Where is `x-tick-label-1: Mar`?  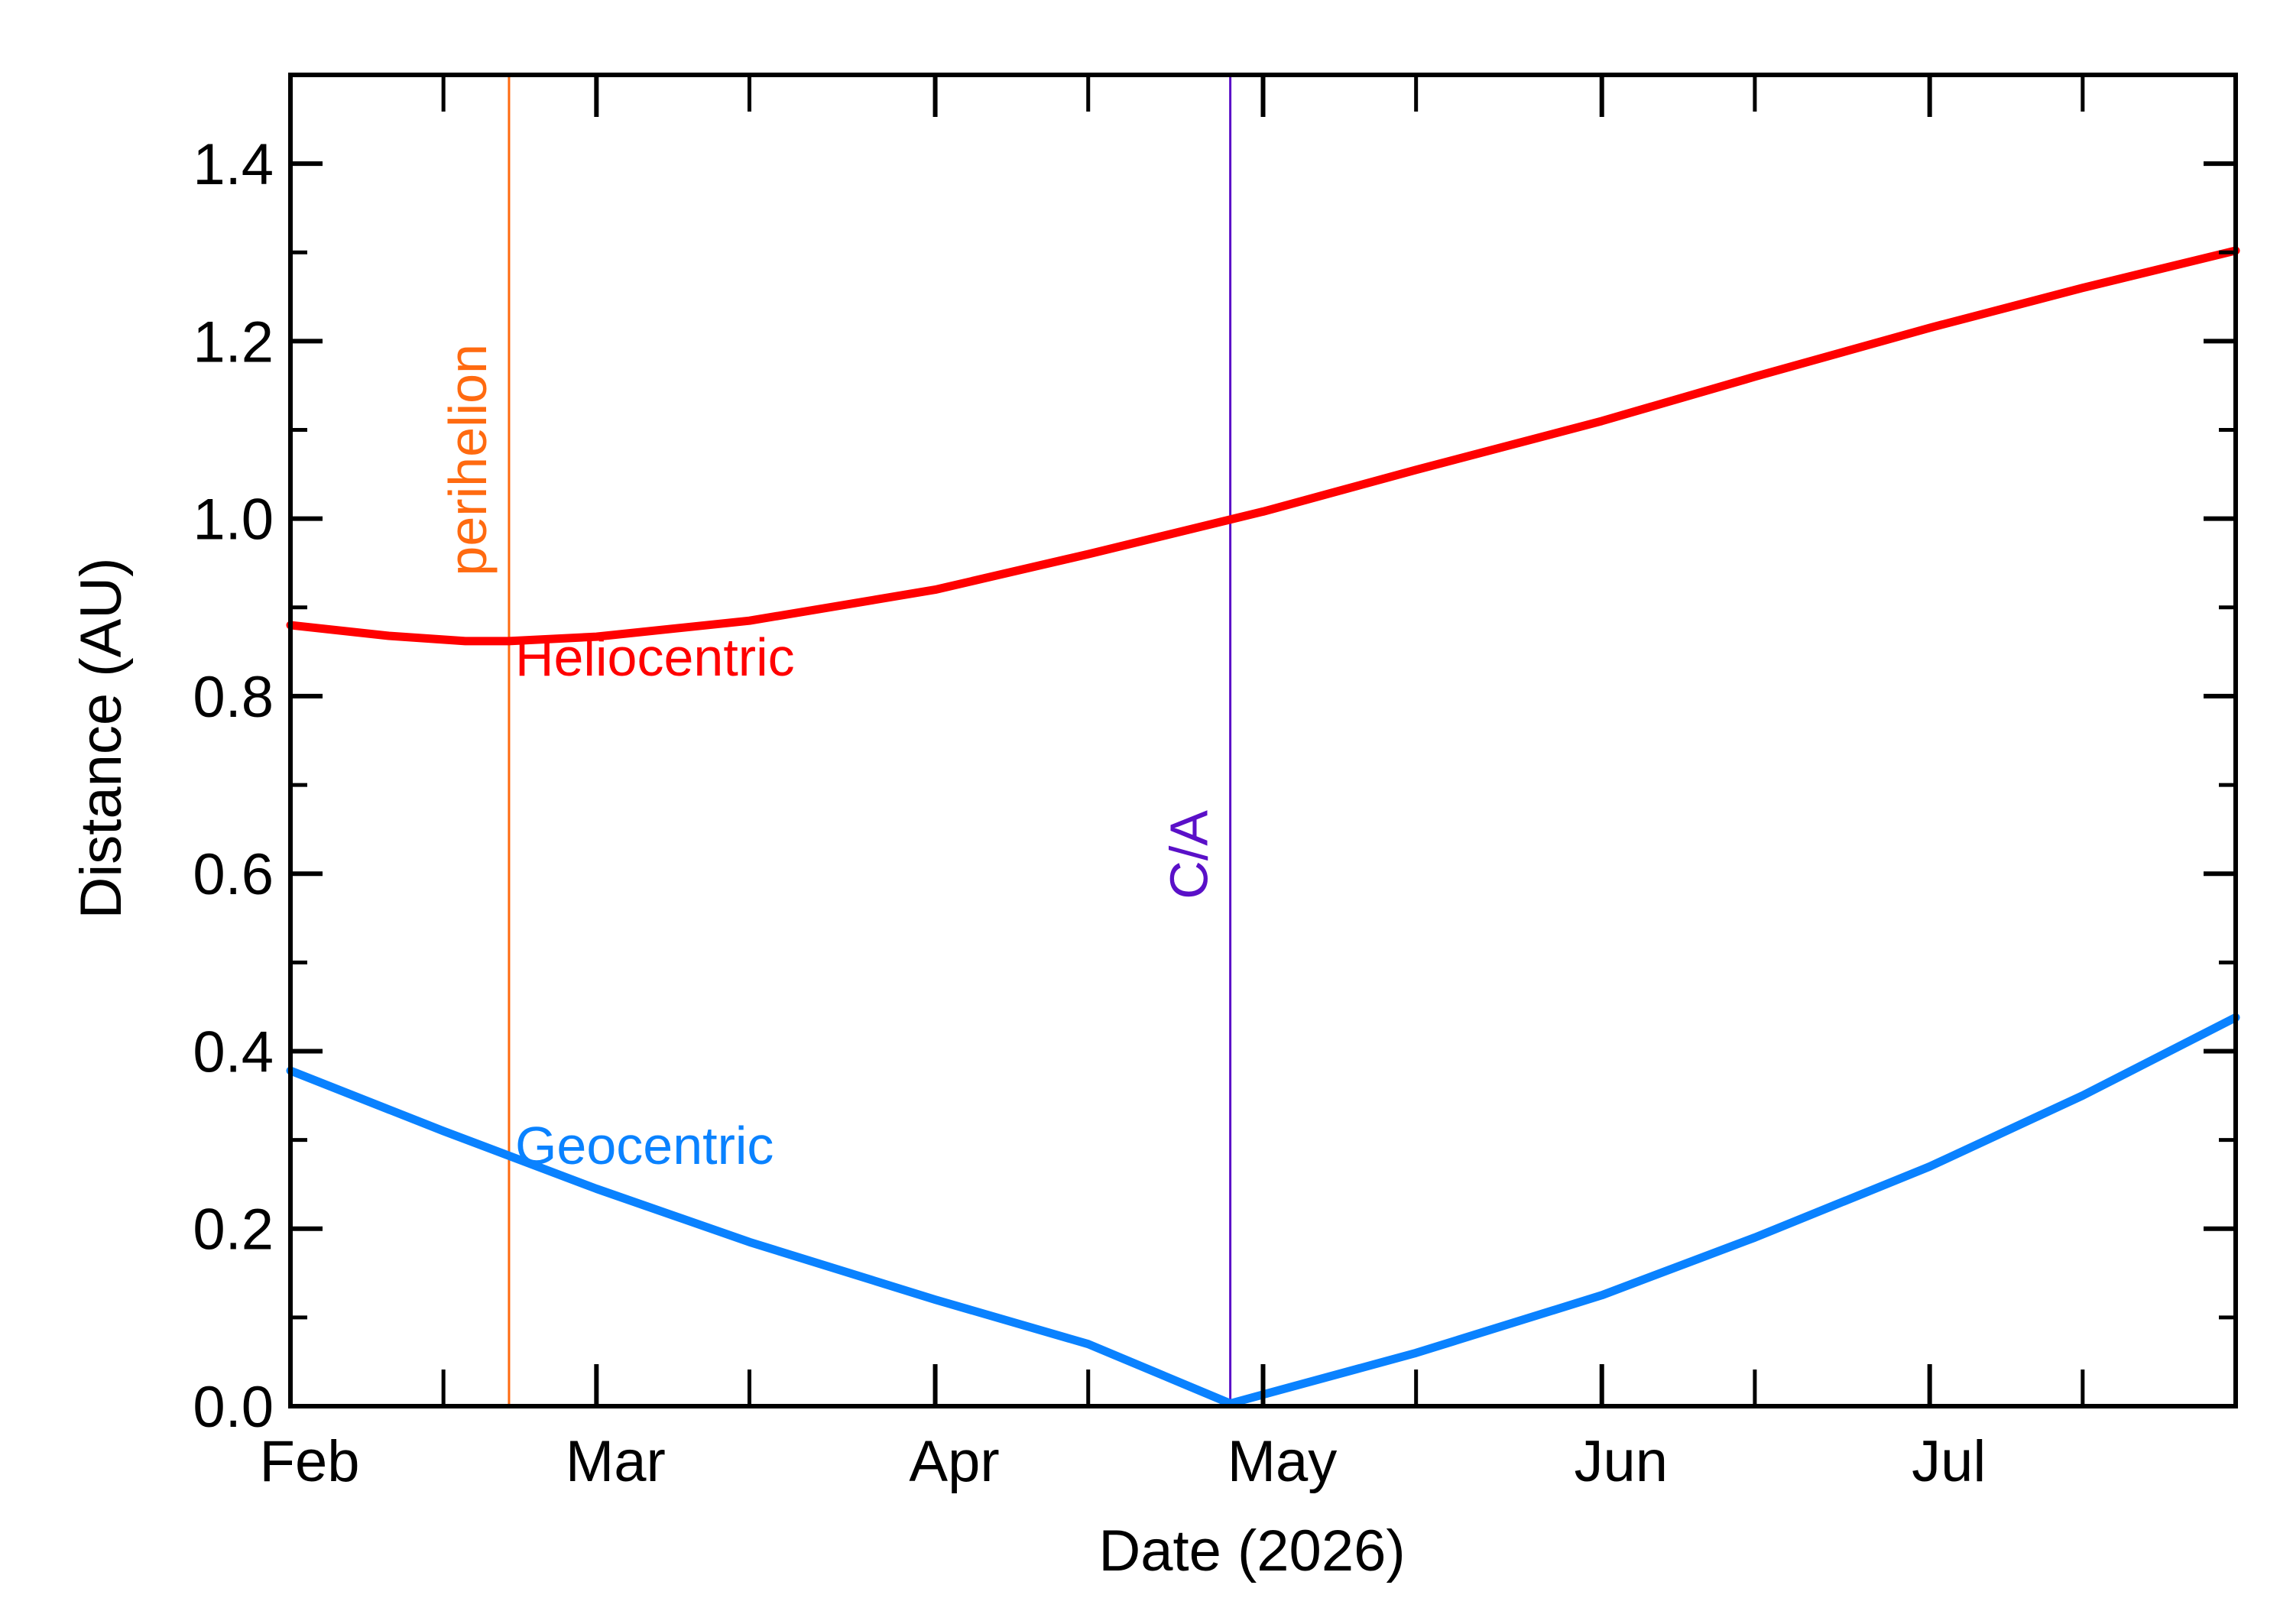
x-tick-label-1: Mar is located at coordinates (616, 1461).